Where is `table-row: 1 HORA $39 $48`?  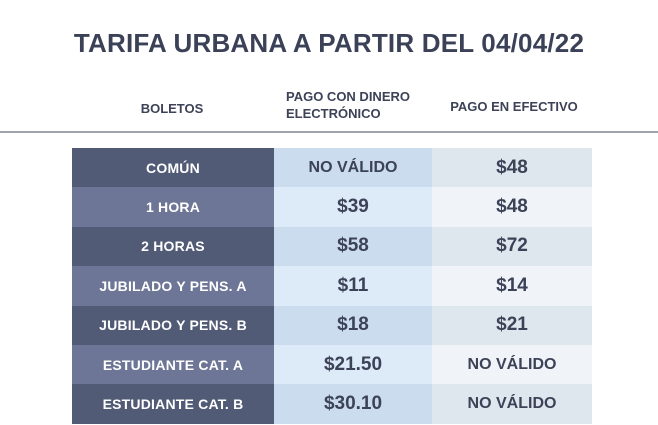 table-row: 1 HORA $39 $48 is located at coordinates (332, 207).